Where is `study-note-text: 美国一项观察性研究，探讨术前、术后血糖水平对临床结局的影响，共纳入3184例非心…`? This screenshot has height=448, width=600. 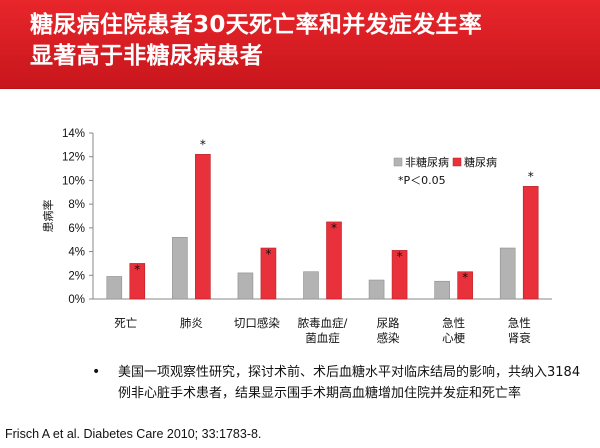 study-note-text: 美国一项观察性研究，探讨术前、术后血糖水平对临床结局的影响，共纳入3184例非心… is located at coordinates (349, 383).